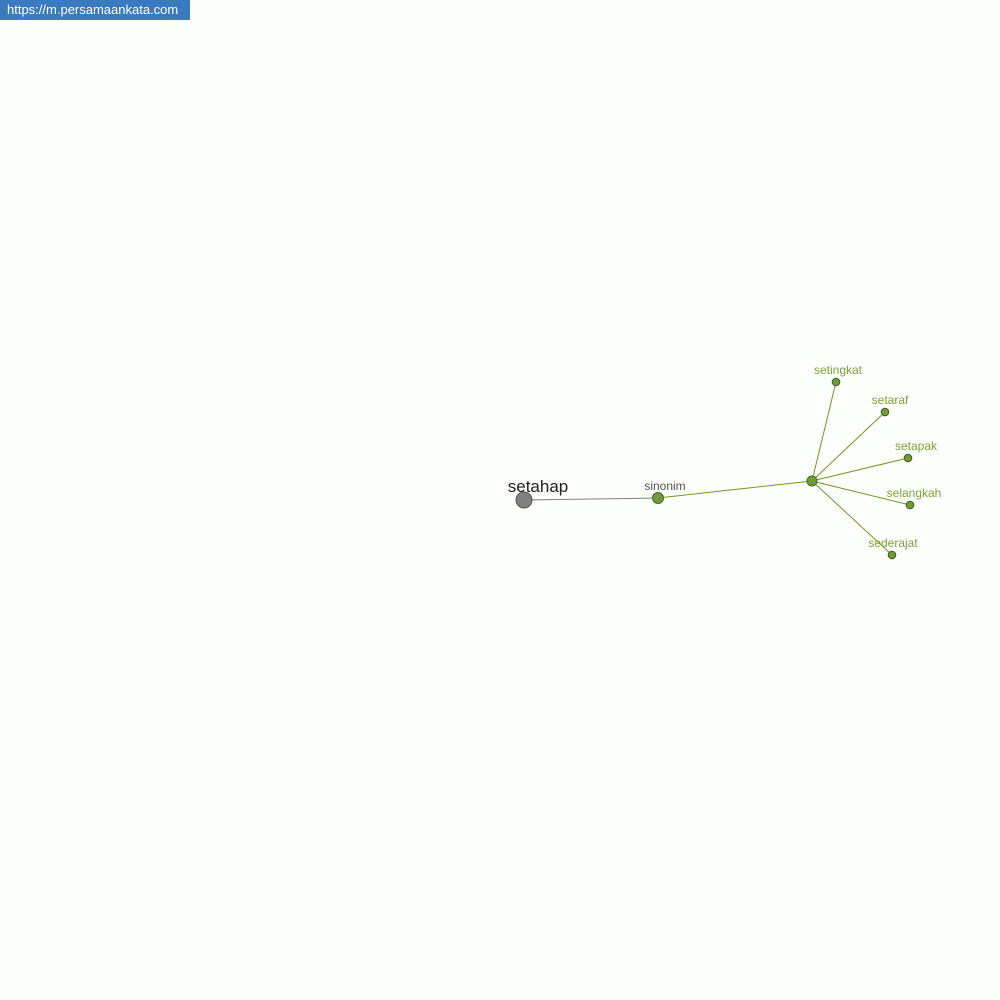 Image resolution: width=1000 pixels, height=1000 pixels. What do you see at coordinates (852, 518) in the screenshot?
I see `edge-hub-sederajat` at bounding box center [852, 518].